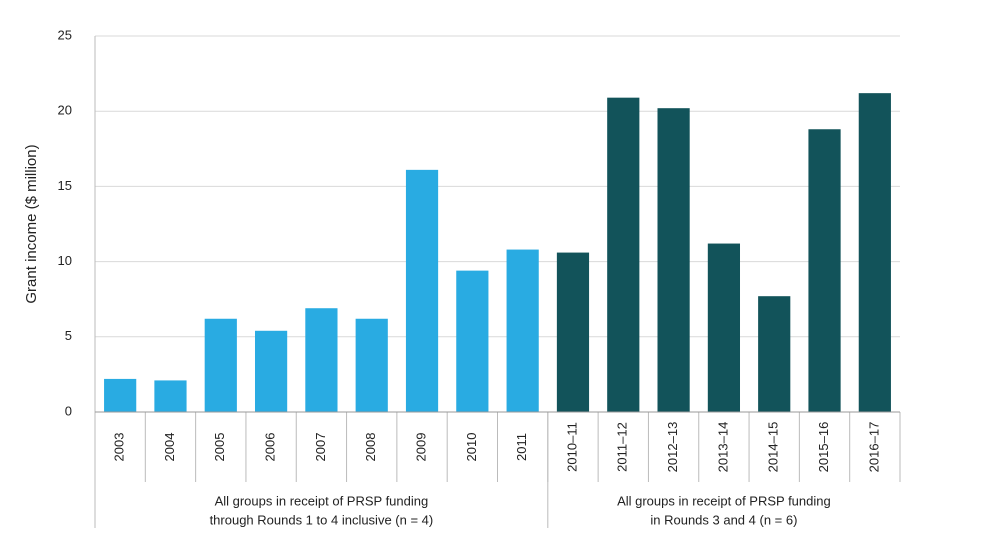  What do you see at coordinates (169, 447) in the screenshot?
I see `x-tick-label: 2004` at bounding box center [169, 447].